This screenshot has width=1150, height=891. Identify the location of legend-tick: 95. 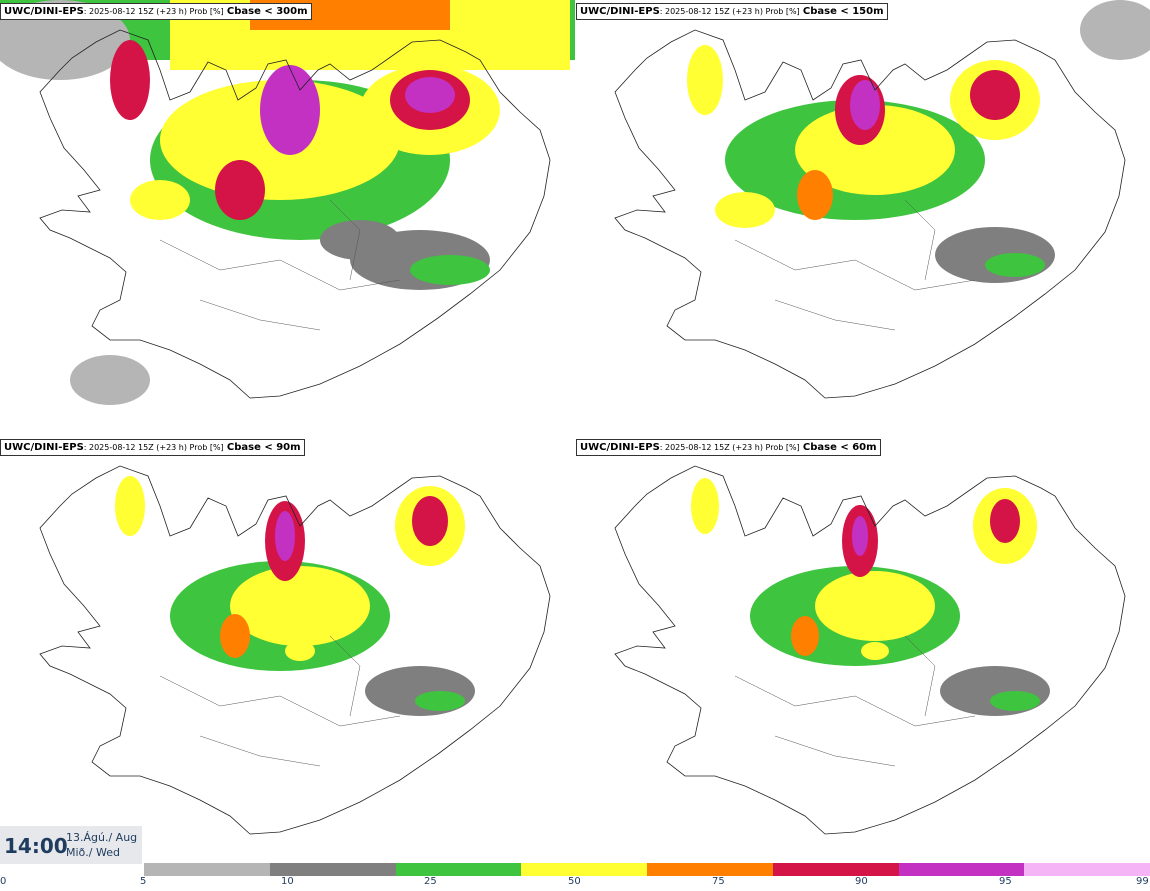
(1005, 881).